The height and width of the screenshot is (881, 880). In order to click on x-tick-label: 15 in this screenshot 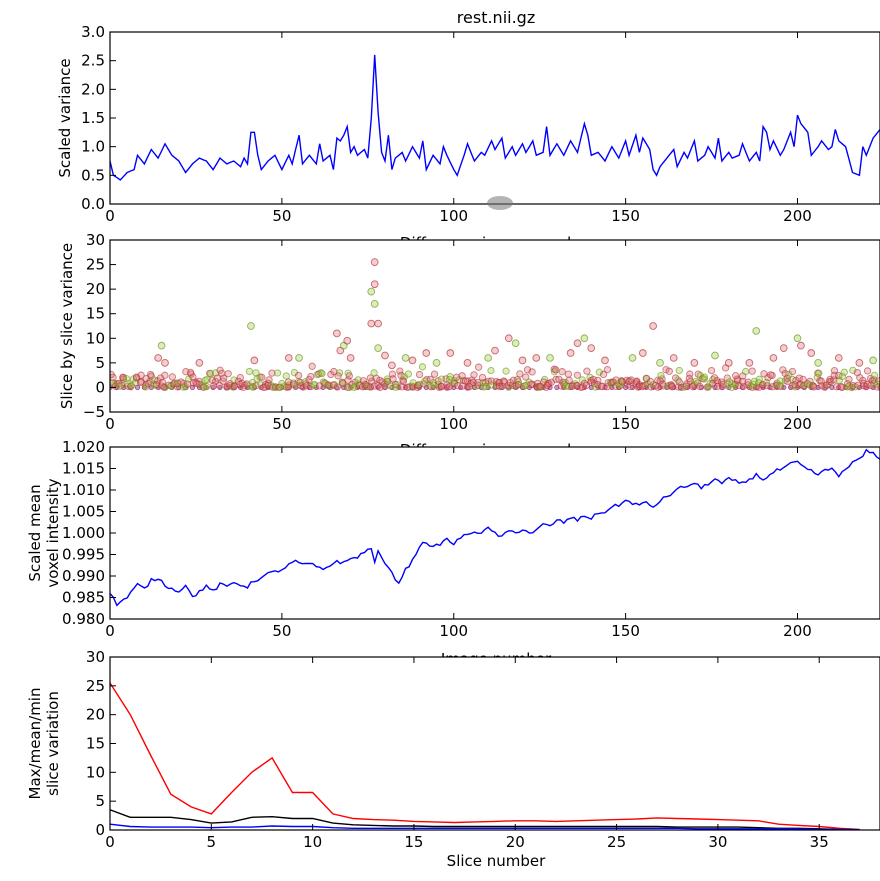, I will do `click(413, 842)`.